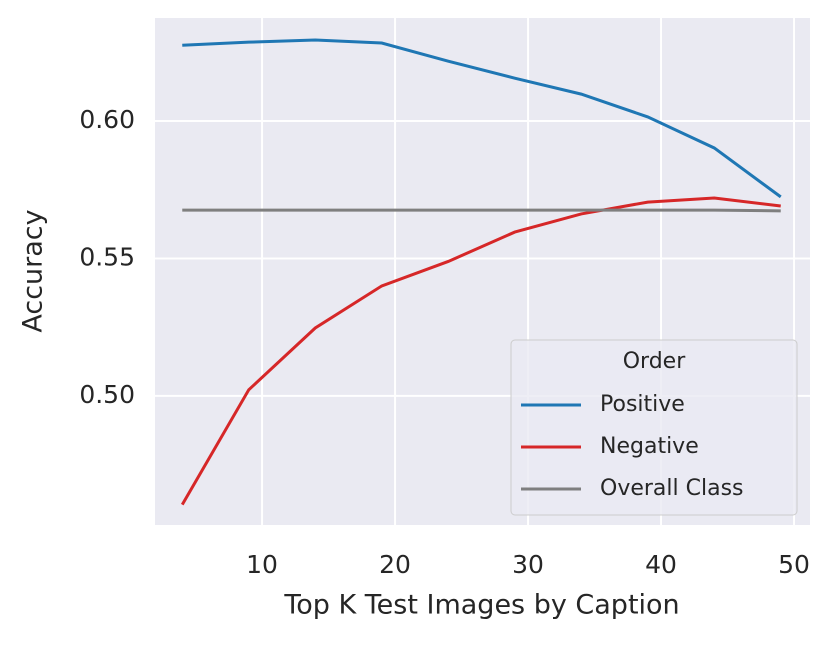 Image resolution: width=832 pixels, height=645 pixels. Describe the element at coordinates (661, 564) in the screenshot. I see `x-tick-label: 40` at that location.